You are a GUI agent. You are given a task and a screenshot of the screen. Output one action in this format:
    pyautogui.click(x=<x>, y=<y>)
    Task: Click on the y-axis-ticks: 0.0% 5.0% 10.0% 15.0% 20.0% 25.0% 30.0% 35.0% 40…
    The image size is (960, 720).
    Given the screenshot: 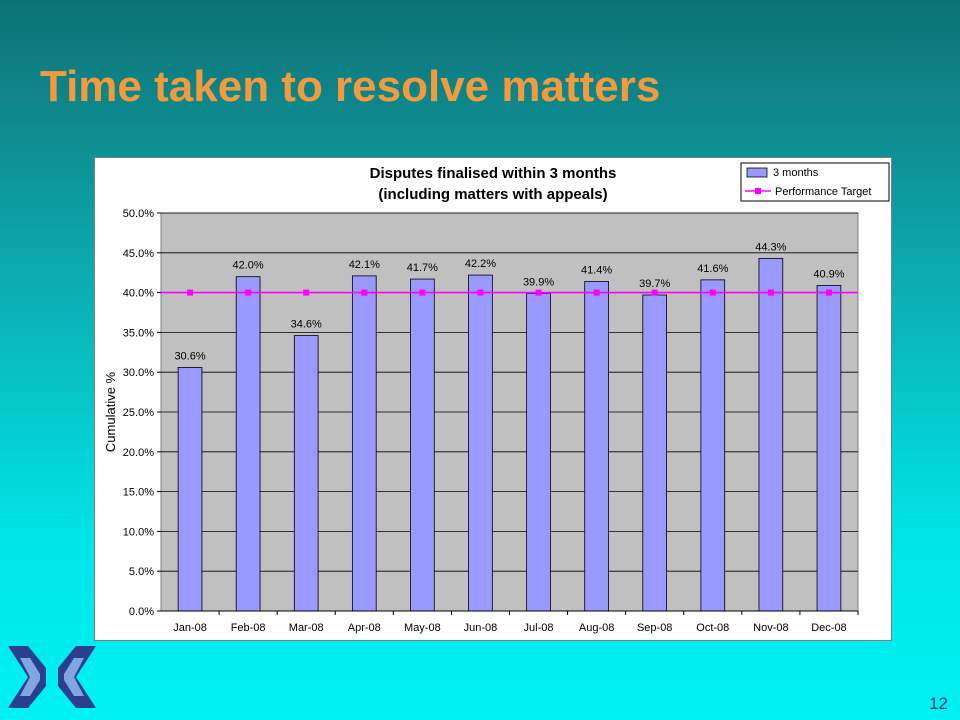 What is the action you would take?
    pyautogui.click(x=142, y=413)
    